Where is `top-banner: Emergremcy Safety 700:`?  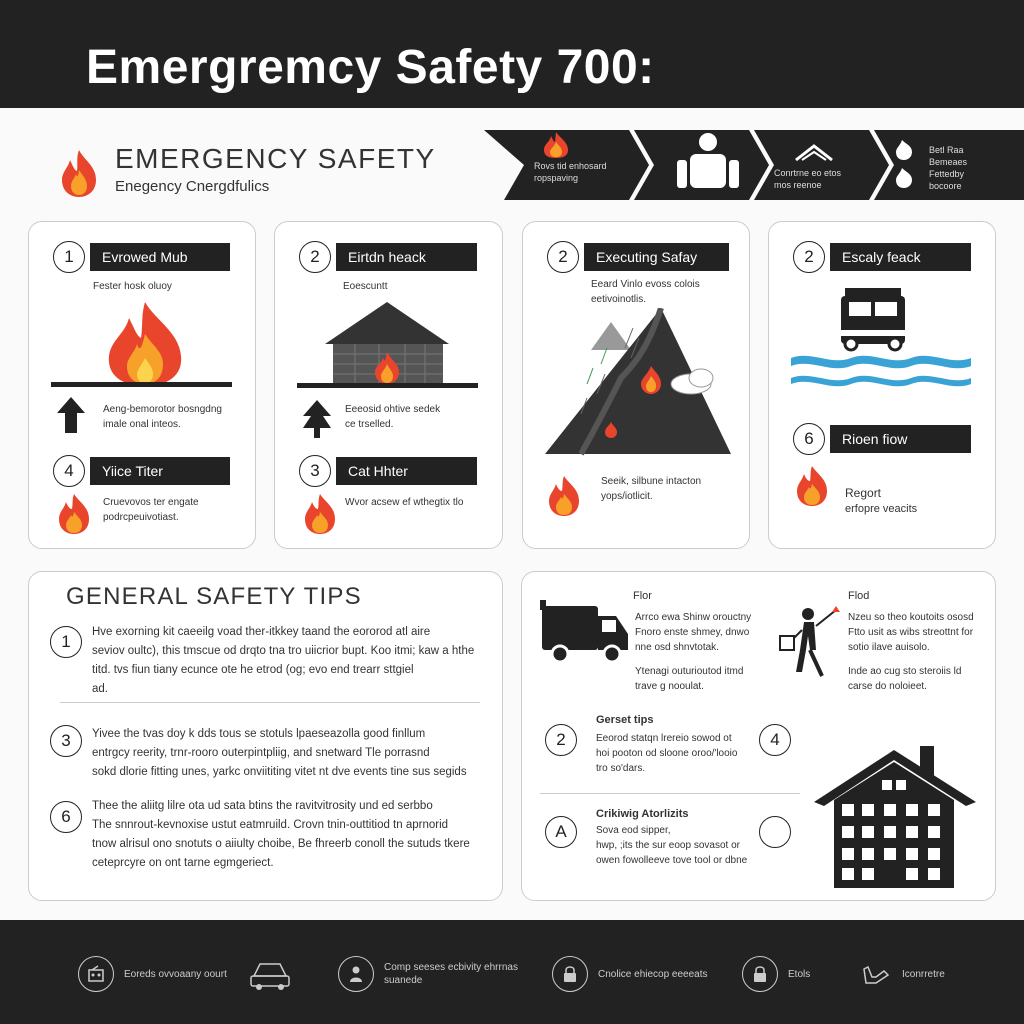
top-banner: Emergremcy Safety 700: is located at coordinates (512, 54).